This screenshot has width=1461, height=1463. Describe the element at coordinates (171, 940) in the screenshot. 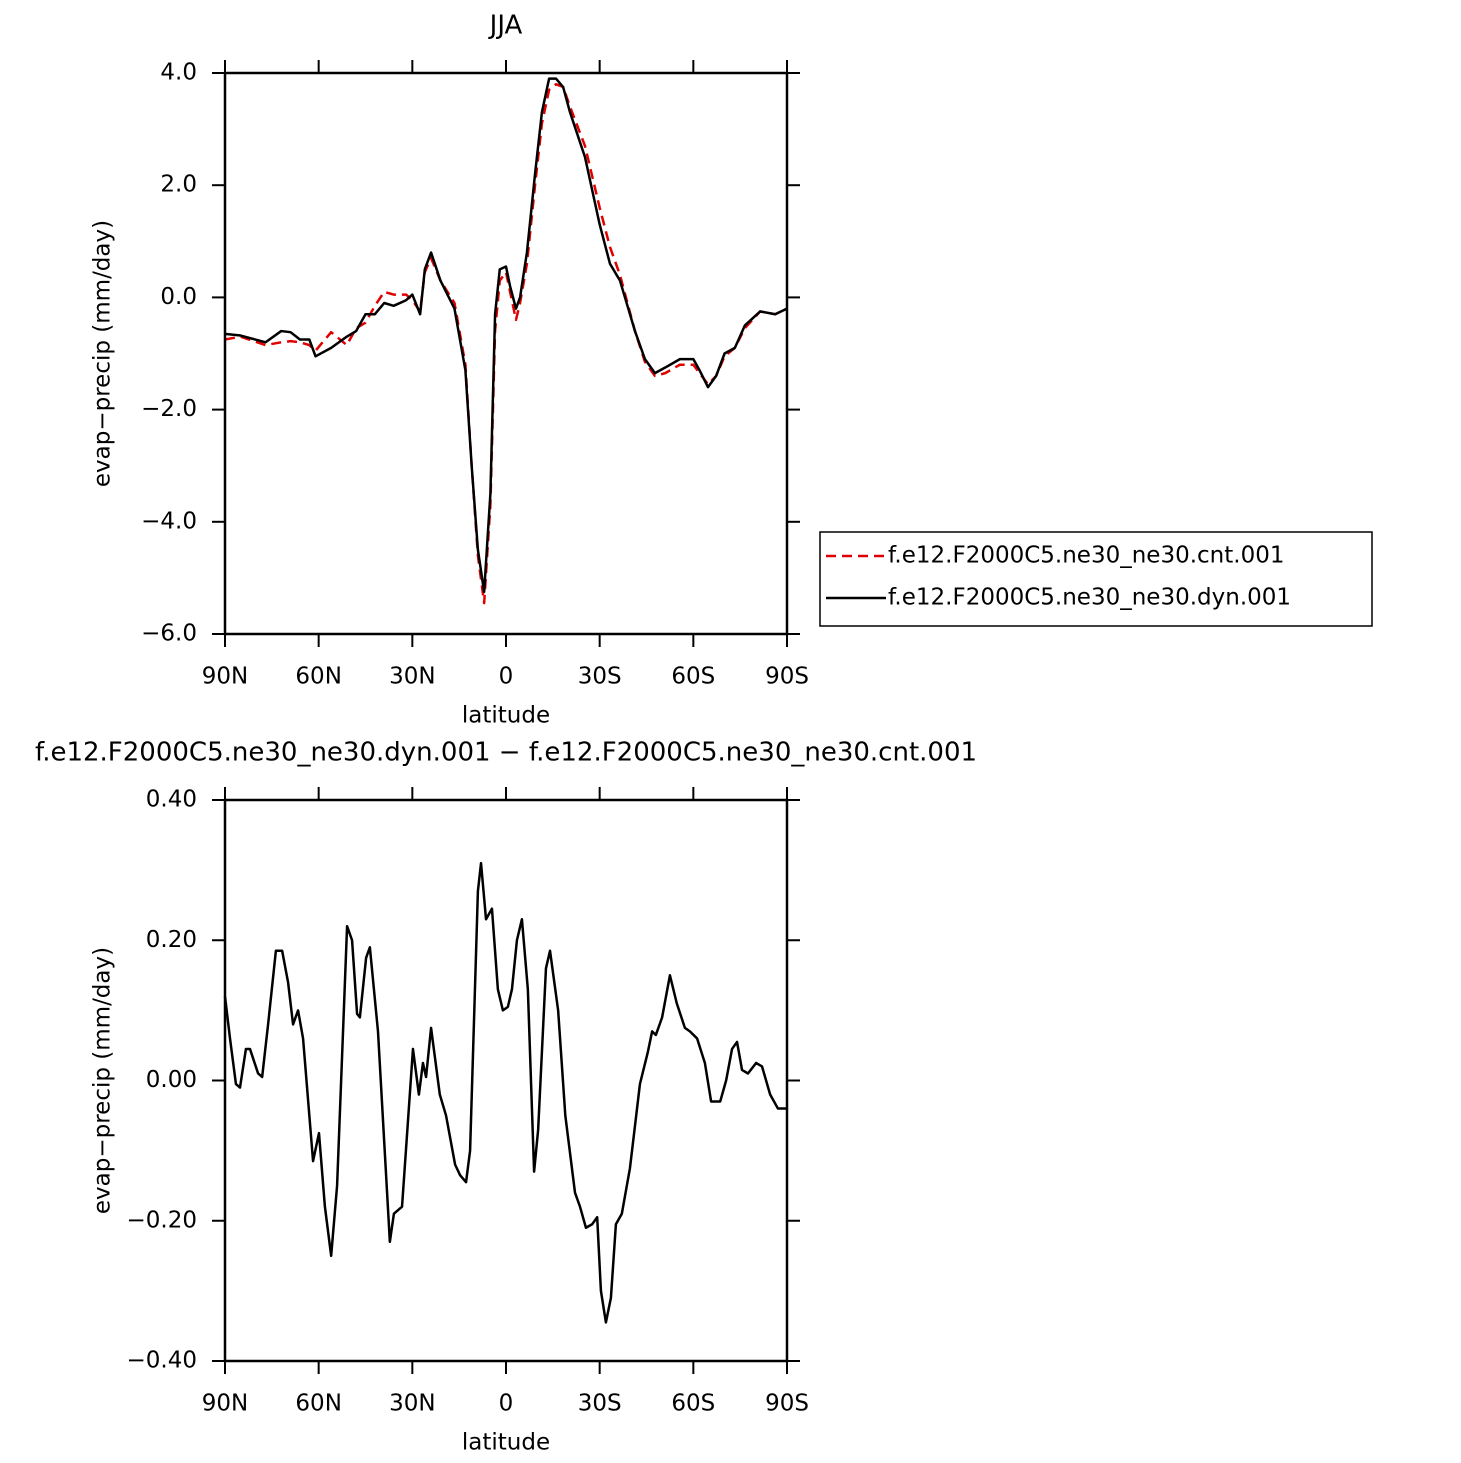

I see `y-tick-label: 0.20` at that location.